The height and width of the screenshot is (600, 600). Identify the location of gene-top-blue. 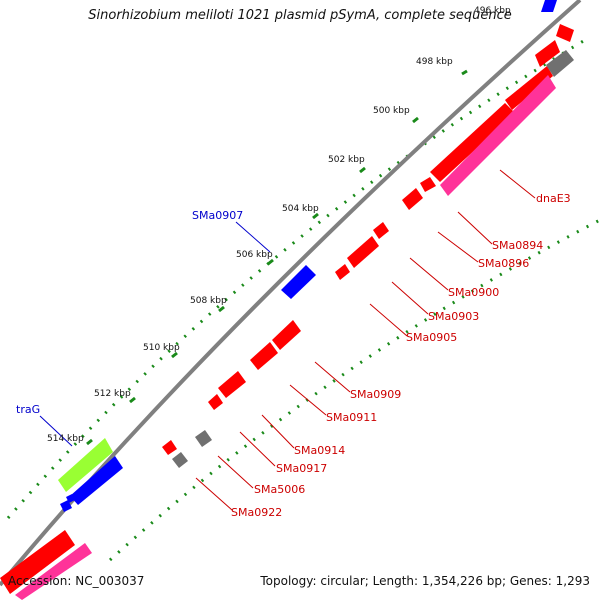
(549, 6).